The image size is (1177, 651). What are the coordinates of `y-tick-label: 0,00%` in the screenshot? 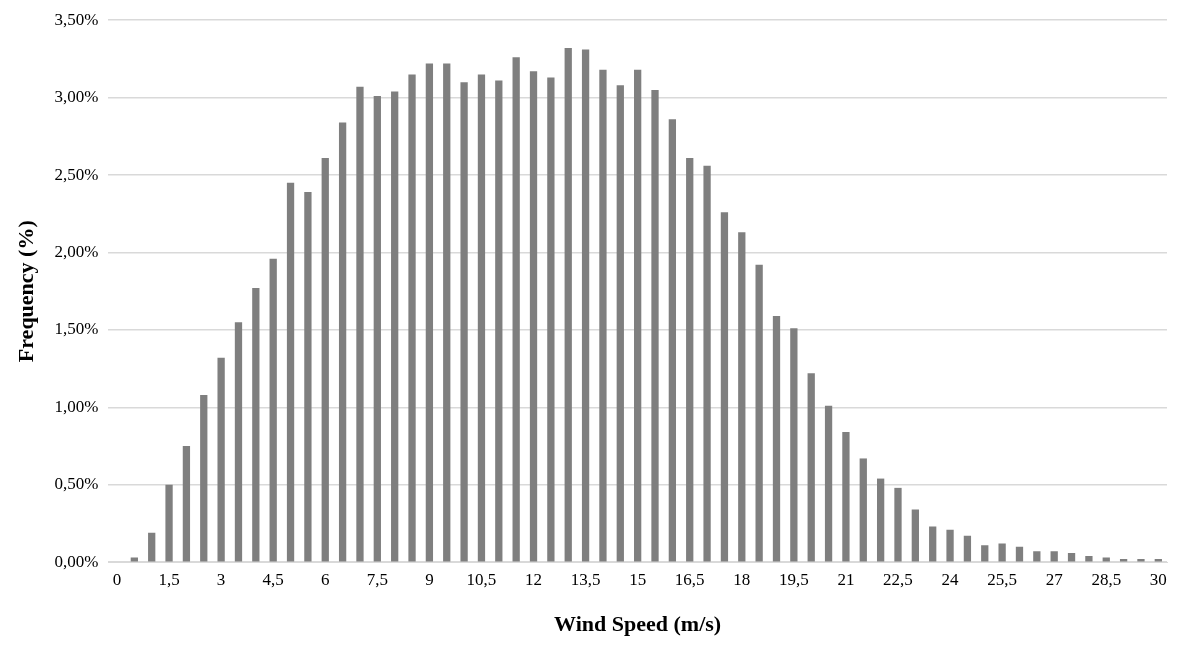 It's located at (76, 561).